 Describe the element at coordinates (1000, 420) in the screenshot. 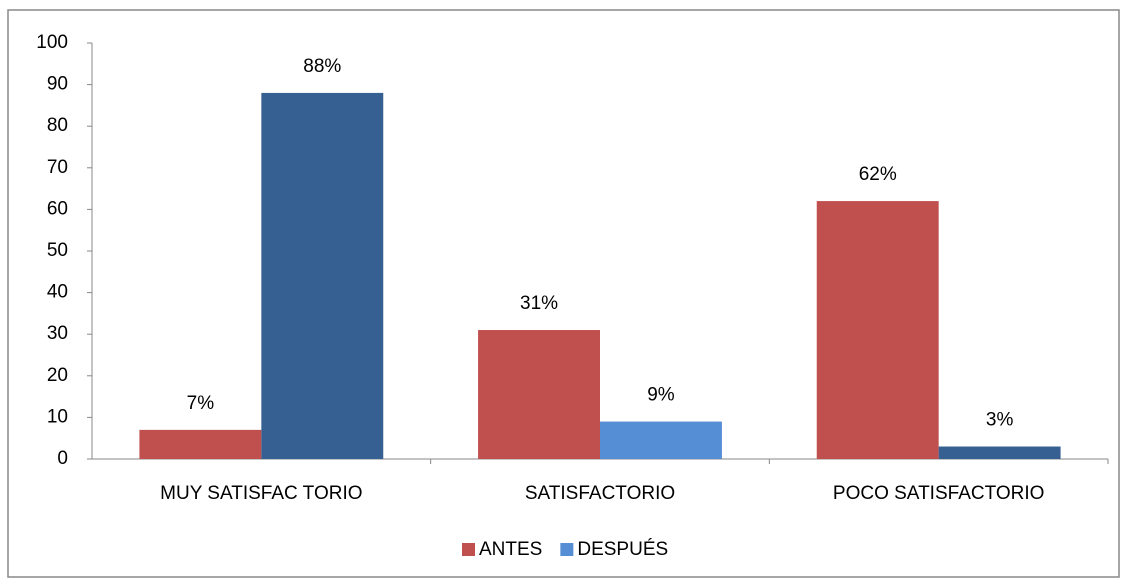

I see `value-label: 3%` at that location.